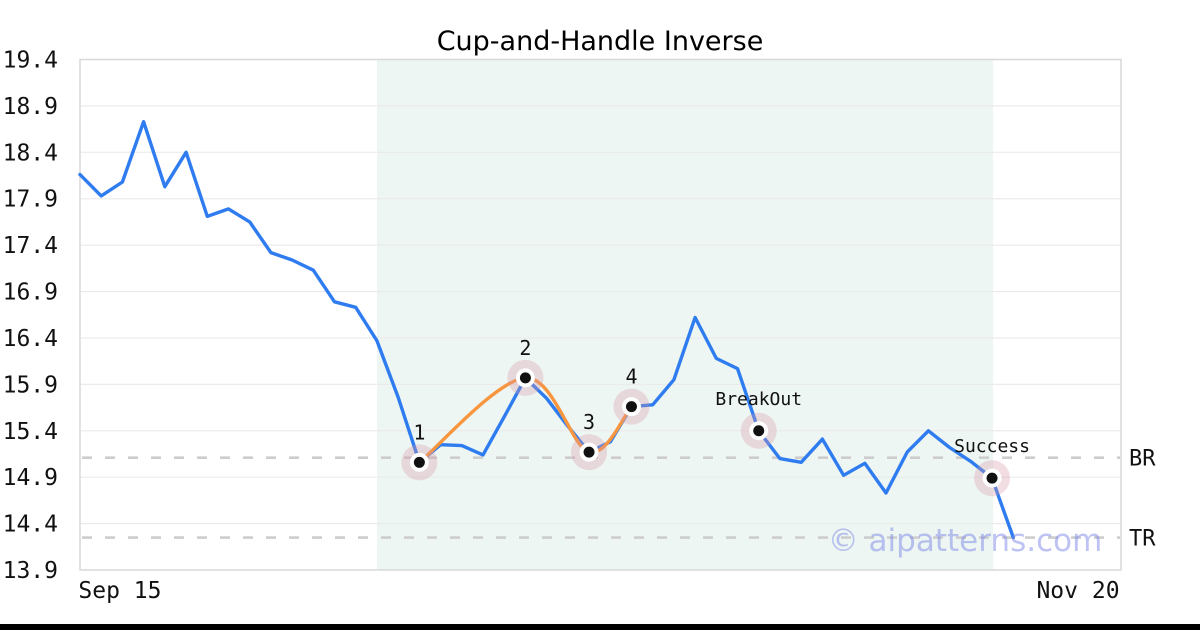 Image resolution: width=1200 pixels, height=630 pixels. What do you see at coordinates (119, 591) in the screenshot?
I see `x-tick-label: Sep 15` at bounding box center [119, 591].